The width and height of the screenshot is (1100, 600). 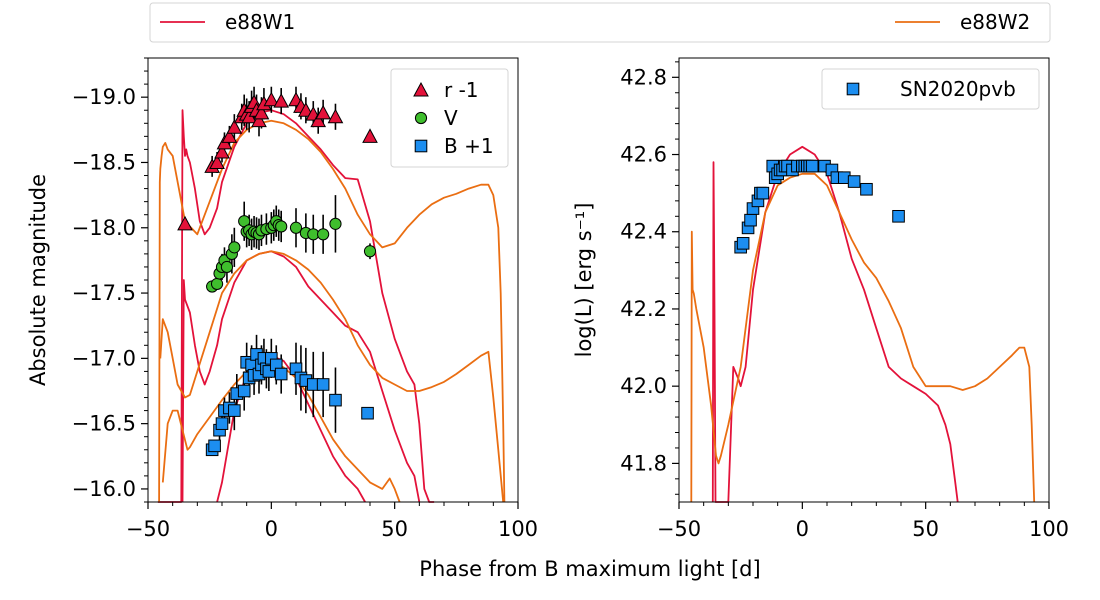 I want to click on y-tick-label: 42.4, so click(x=643, y=232).